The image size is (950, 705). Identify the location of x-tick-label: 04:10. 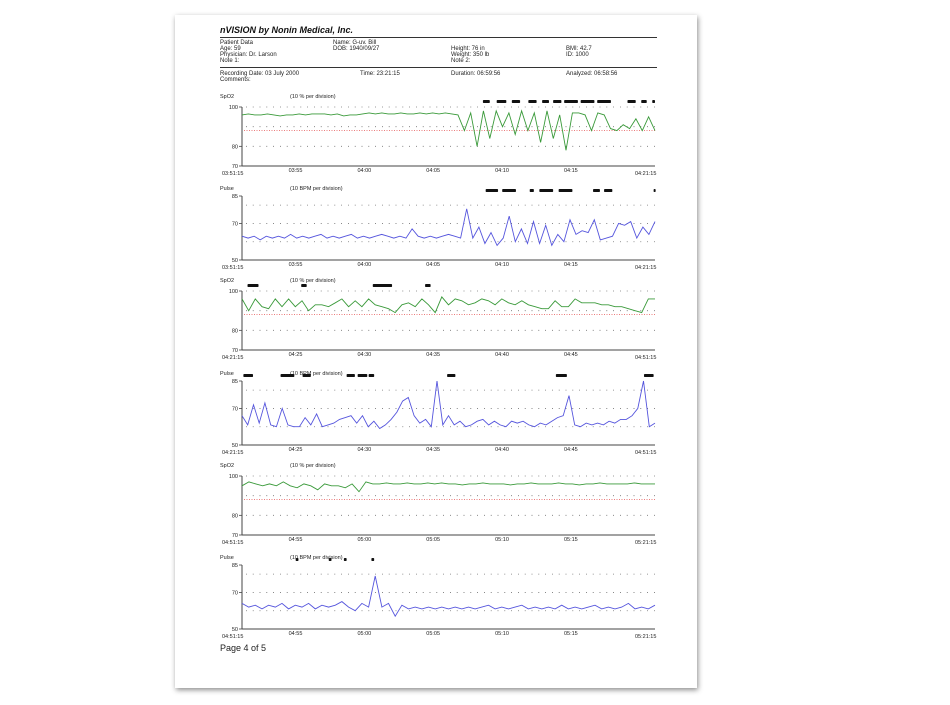
(502, 171).